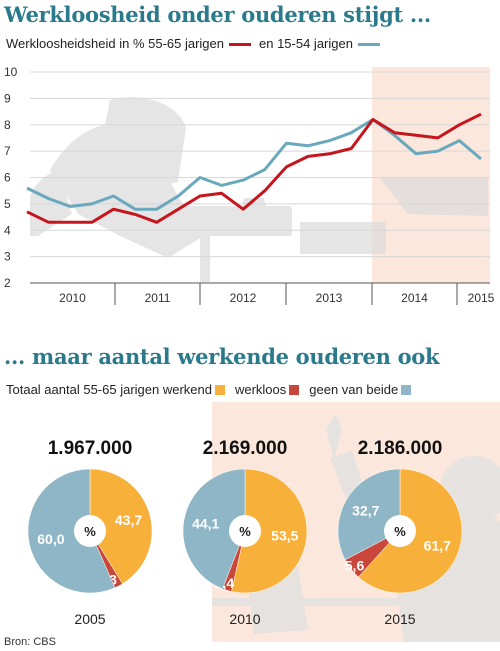 The image size is (500, 651). What do you see at coordinates (481, 298) in the screenshot?
I see `x-tick-label: 2015` at bounding box center [481, 298].